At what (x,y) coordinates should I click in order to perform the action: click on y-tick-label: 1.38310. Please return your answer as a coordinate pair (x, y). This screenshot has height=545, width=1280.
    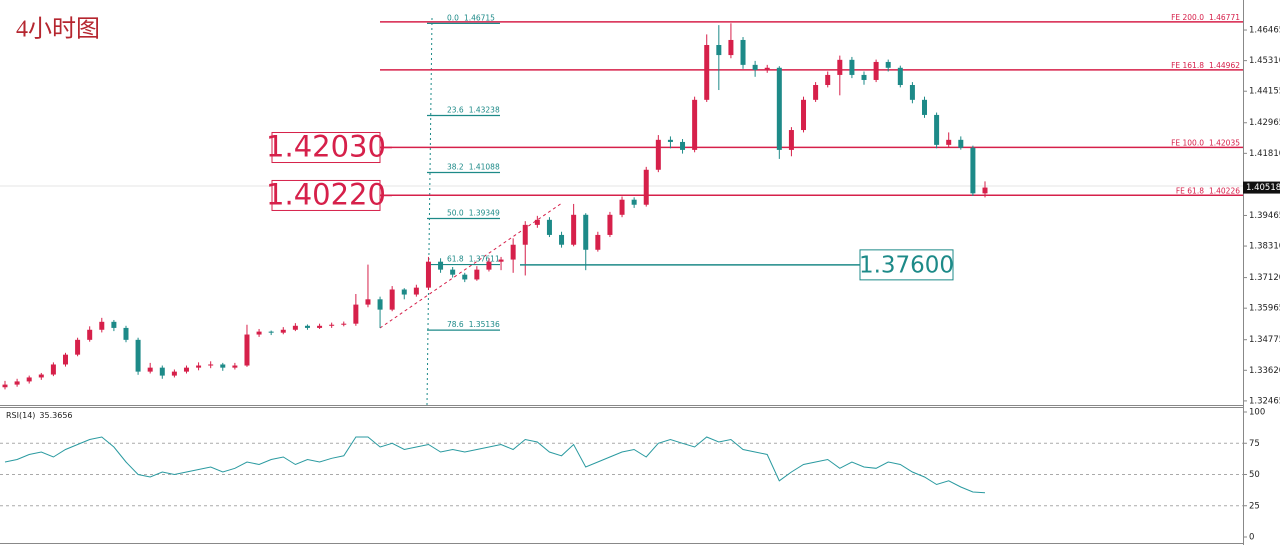
    Looking at the image, I should click on (1264, 247).